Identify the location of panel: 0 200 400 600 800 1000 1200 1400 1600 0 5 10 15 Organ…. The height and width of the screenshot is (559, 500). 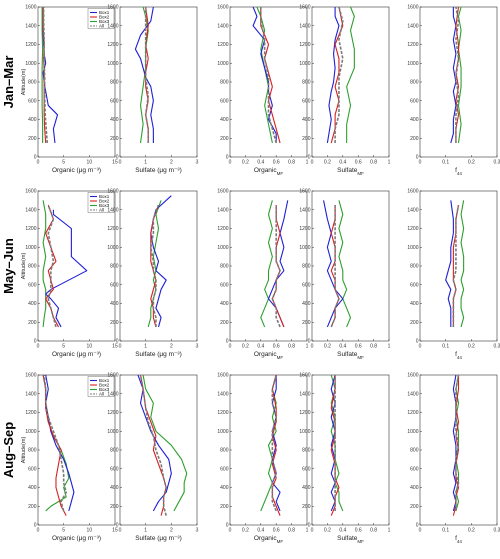
(69, 457).